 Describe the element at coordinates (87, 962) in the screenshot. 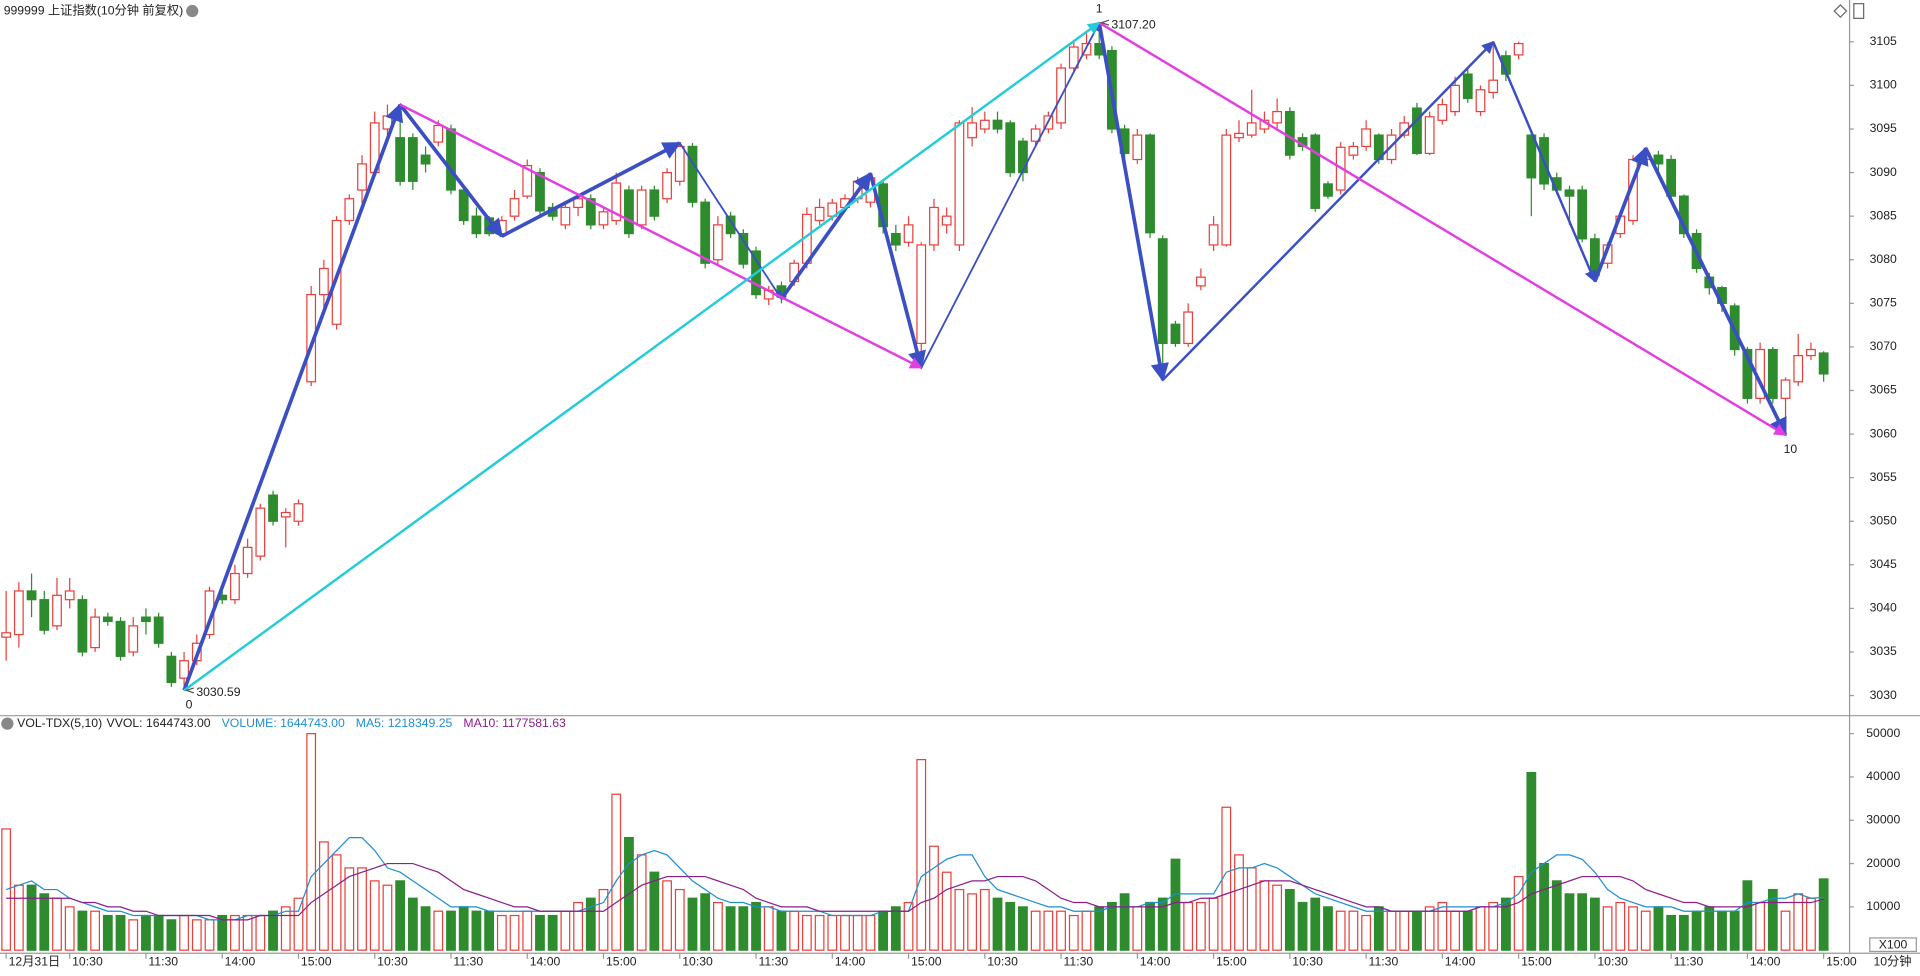

I see `x-tick-label: 10:30` at that location.